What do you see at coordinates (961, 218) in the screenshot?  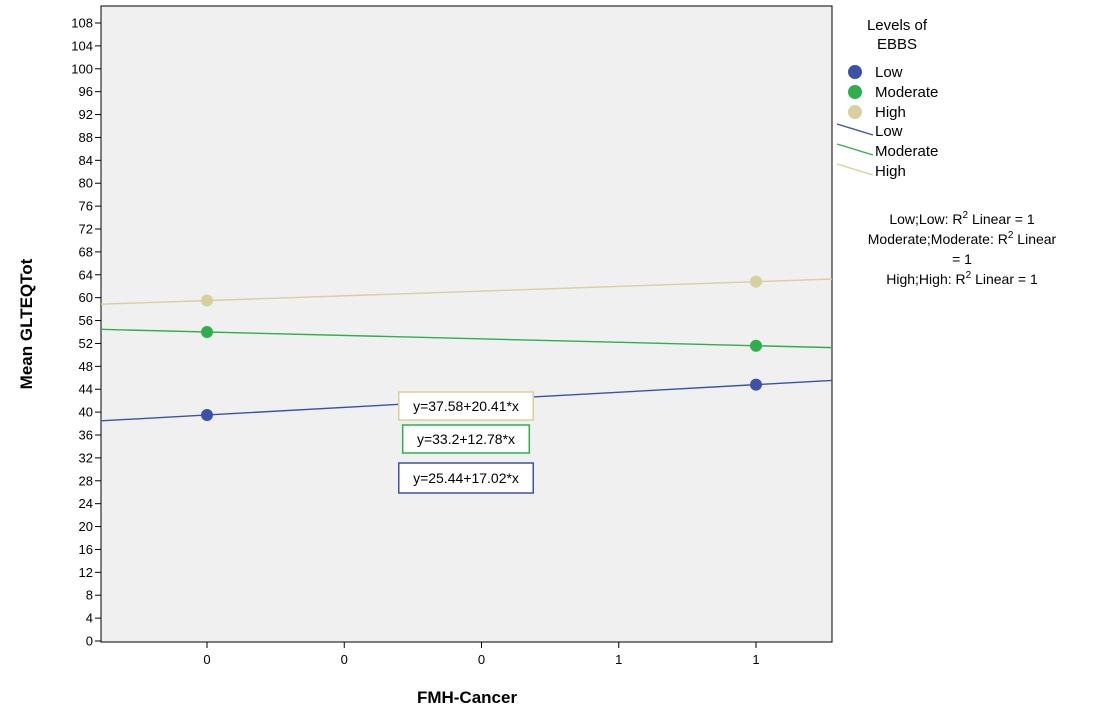 I see `r-squared-note: Low;Low: R2 Linear = 1` at bounding box center [961, 218].